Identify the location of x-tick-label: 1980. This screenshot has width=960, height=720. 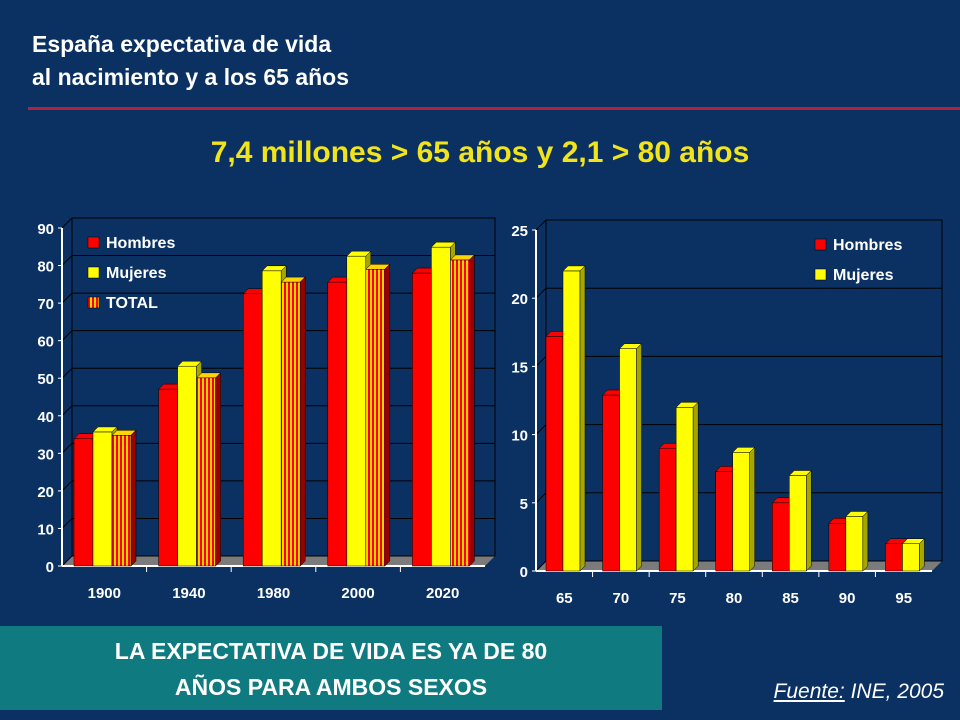
(273, 593).